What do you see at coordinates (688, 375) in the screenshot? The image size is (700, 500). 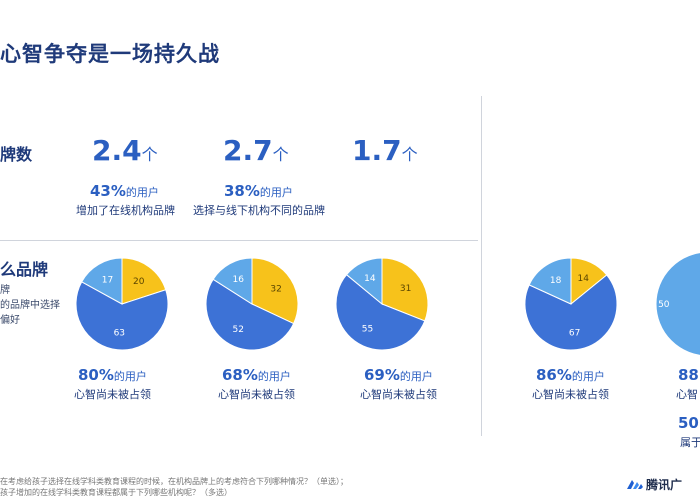 I see `pie-caption-percent: 88` at bounding box center [688, 375].